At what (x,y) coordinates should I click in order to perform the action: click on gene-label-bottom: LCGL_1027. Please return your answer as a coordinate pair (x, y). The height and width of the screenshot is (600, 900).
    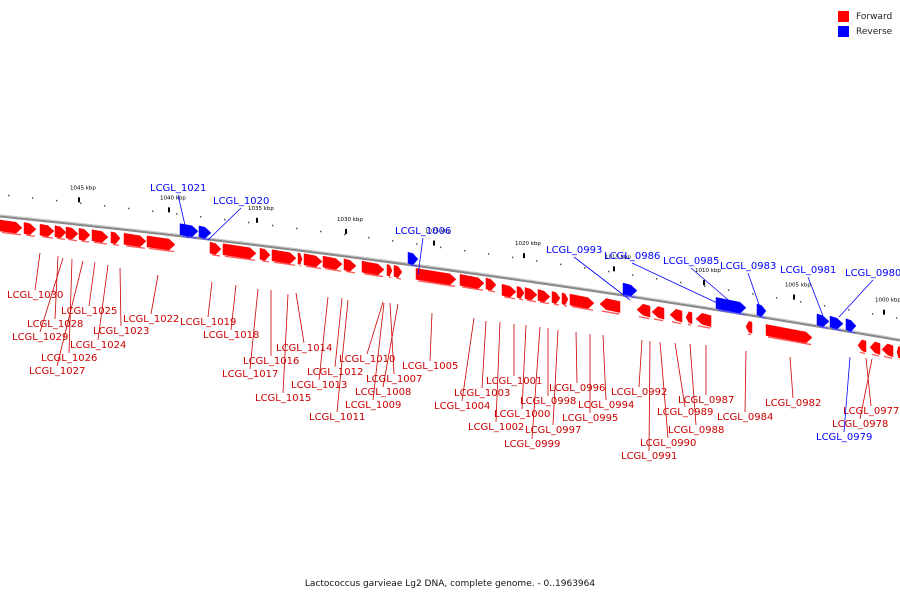
    Looking at the image, I should click on (57, 371).